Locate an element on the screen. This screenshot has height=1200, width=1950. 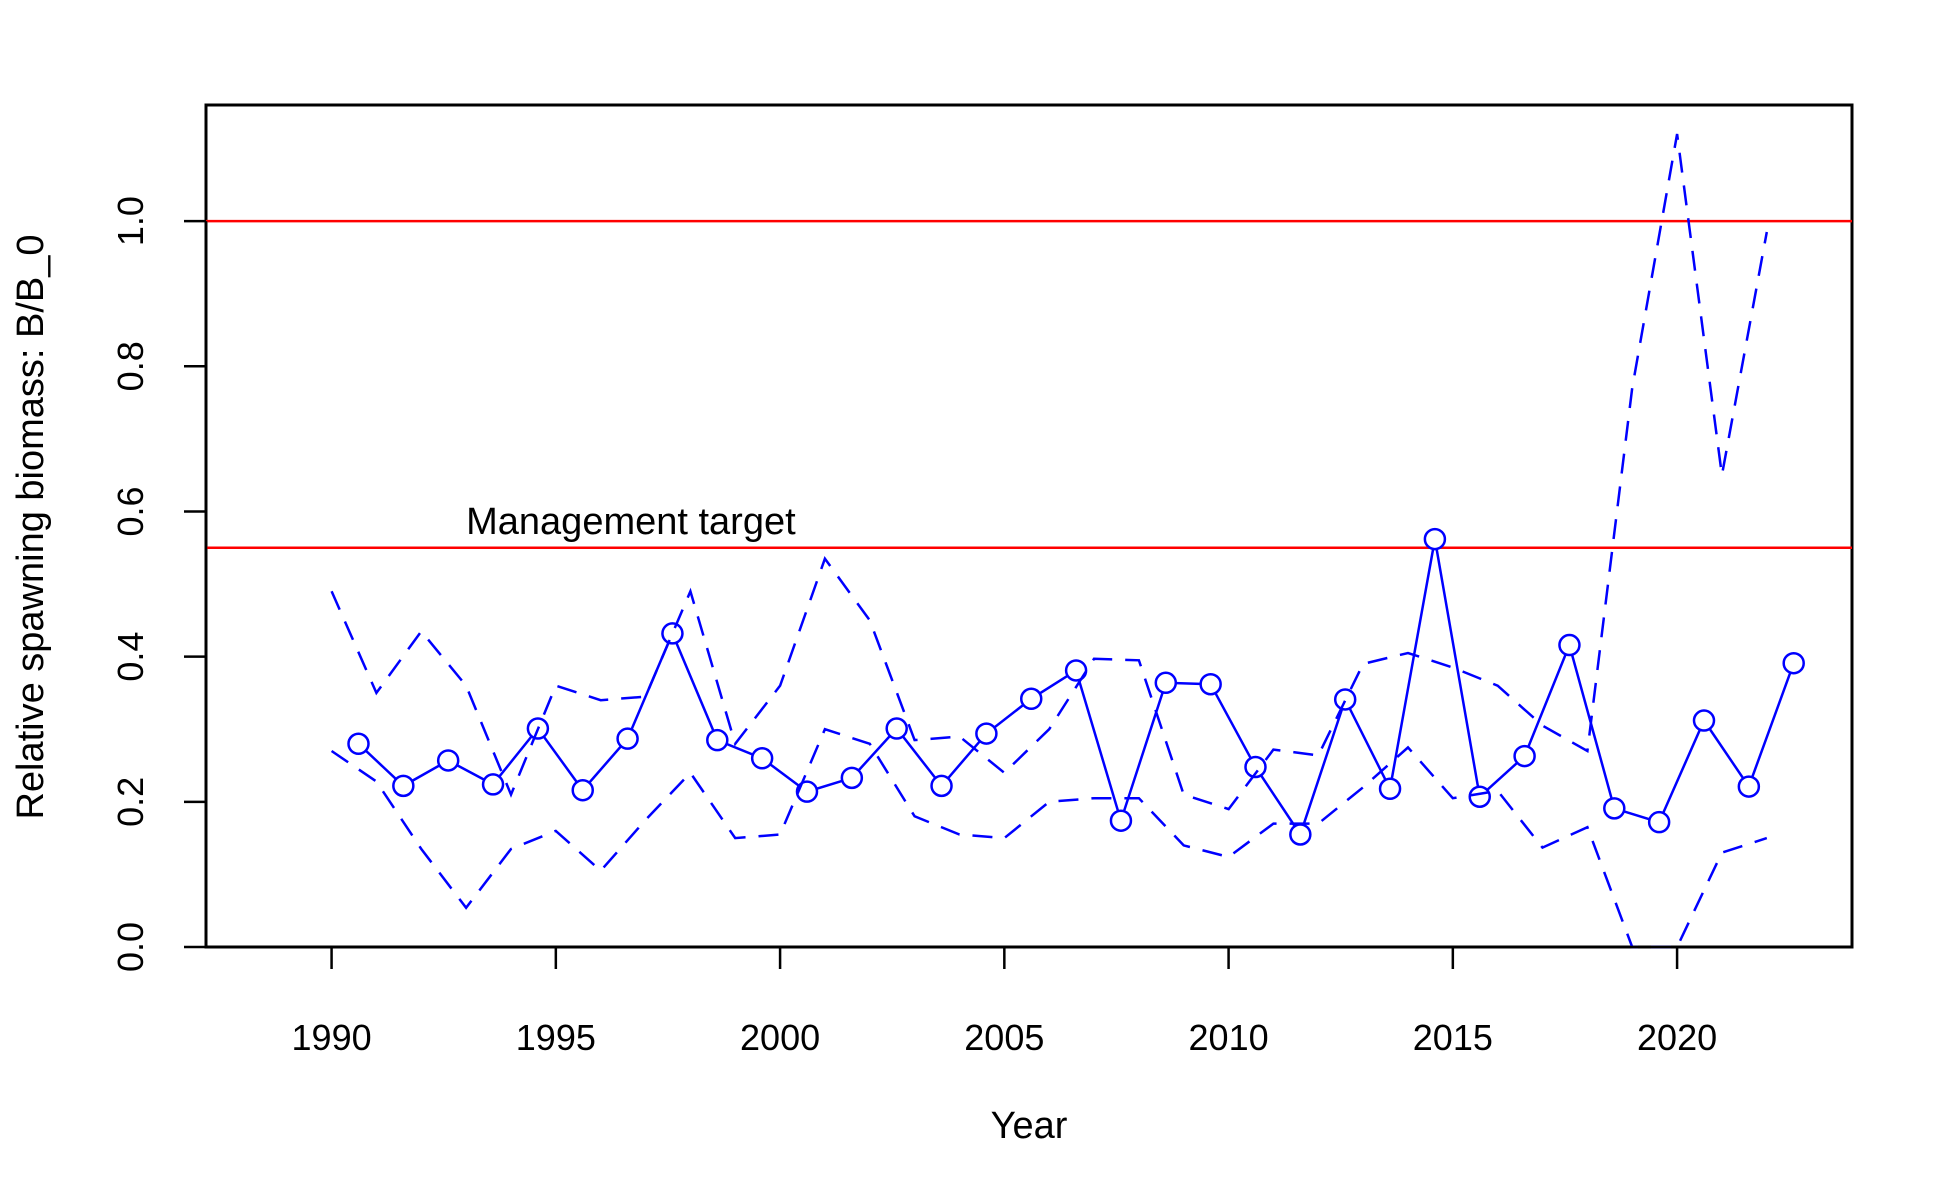
y-axis: 0.0 0.2 0.4 0.6 0.8 1.0 is located at coordinates (159, 584).